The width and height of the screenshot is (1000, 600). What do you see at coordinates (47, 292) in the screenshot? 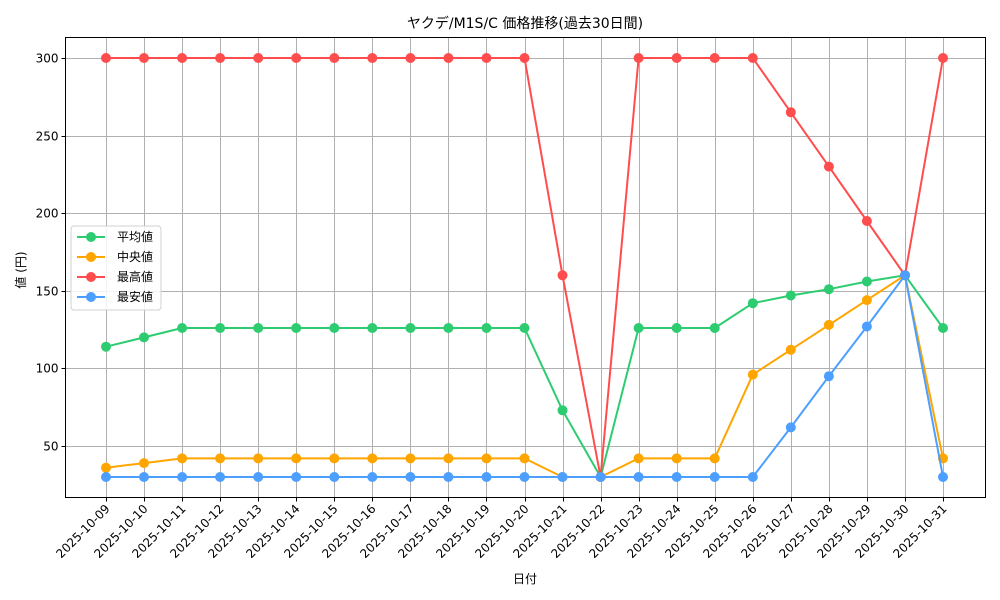
I see `y-tick-label: 150` at bounding box center [47, 292].